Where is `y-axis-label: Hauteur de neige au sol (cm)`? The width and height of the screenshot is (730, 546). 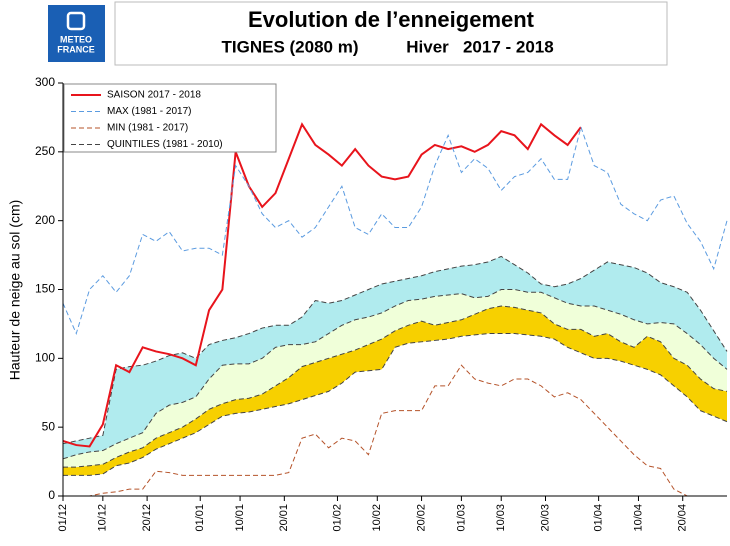 y-axis-label: Hauteur de neige au sol (cm) is located at coordinates (15, 290).